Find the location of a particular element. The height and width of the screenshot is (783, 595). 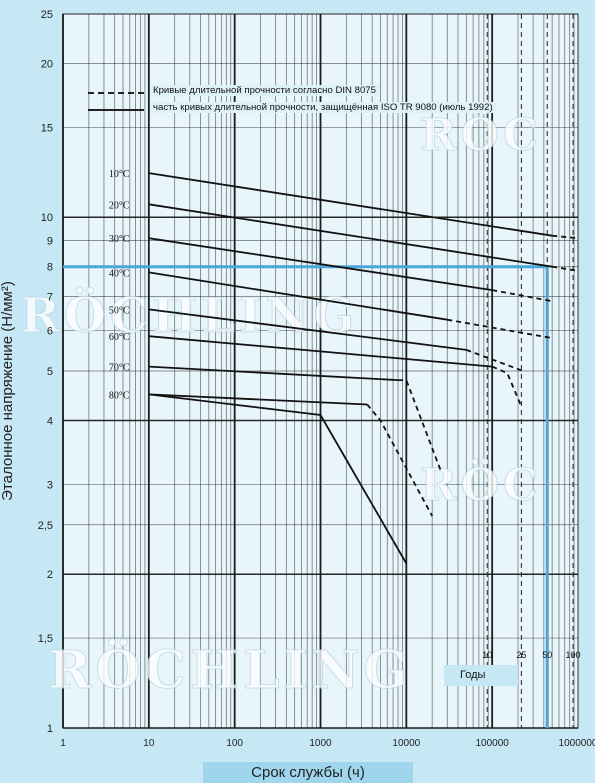

year-tick-label: 10 is located at coordinates (487, 655).